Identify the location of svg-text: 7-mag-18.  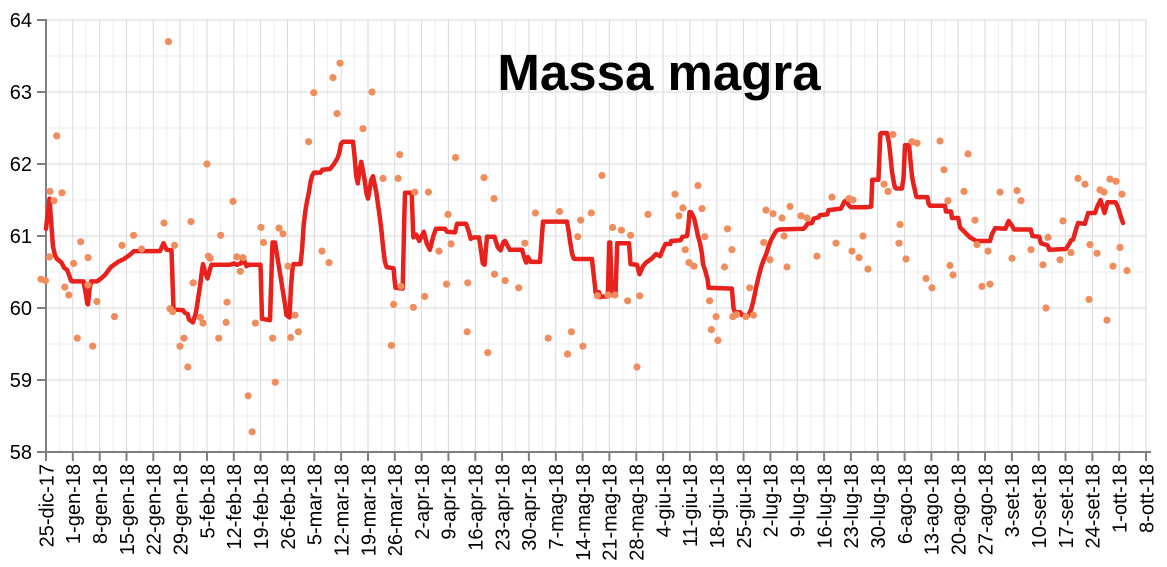
(557, 507).